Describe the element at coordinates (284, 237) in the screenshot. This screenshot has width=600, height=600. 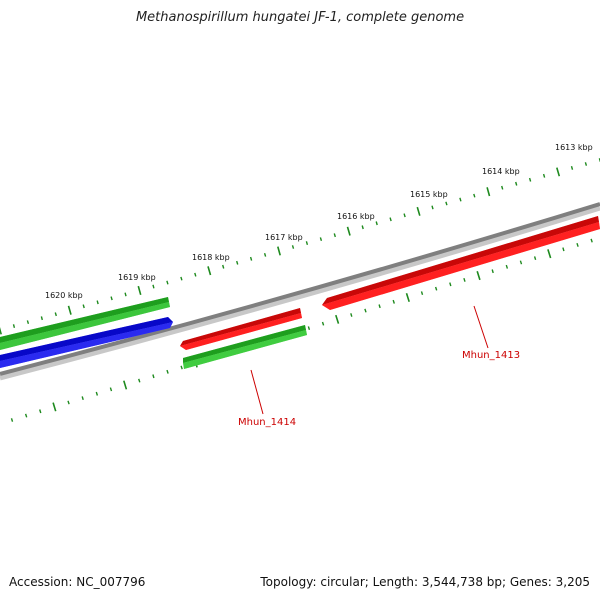
I see `scale-label-1617: 1617 kbp` at that location.